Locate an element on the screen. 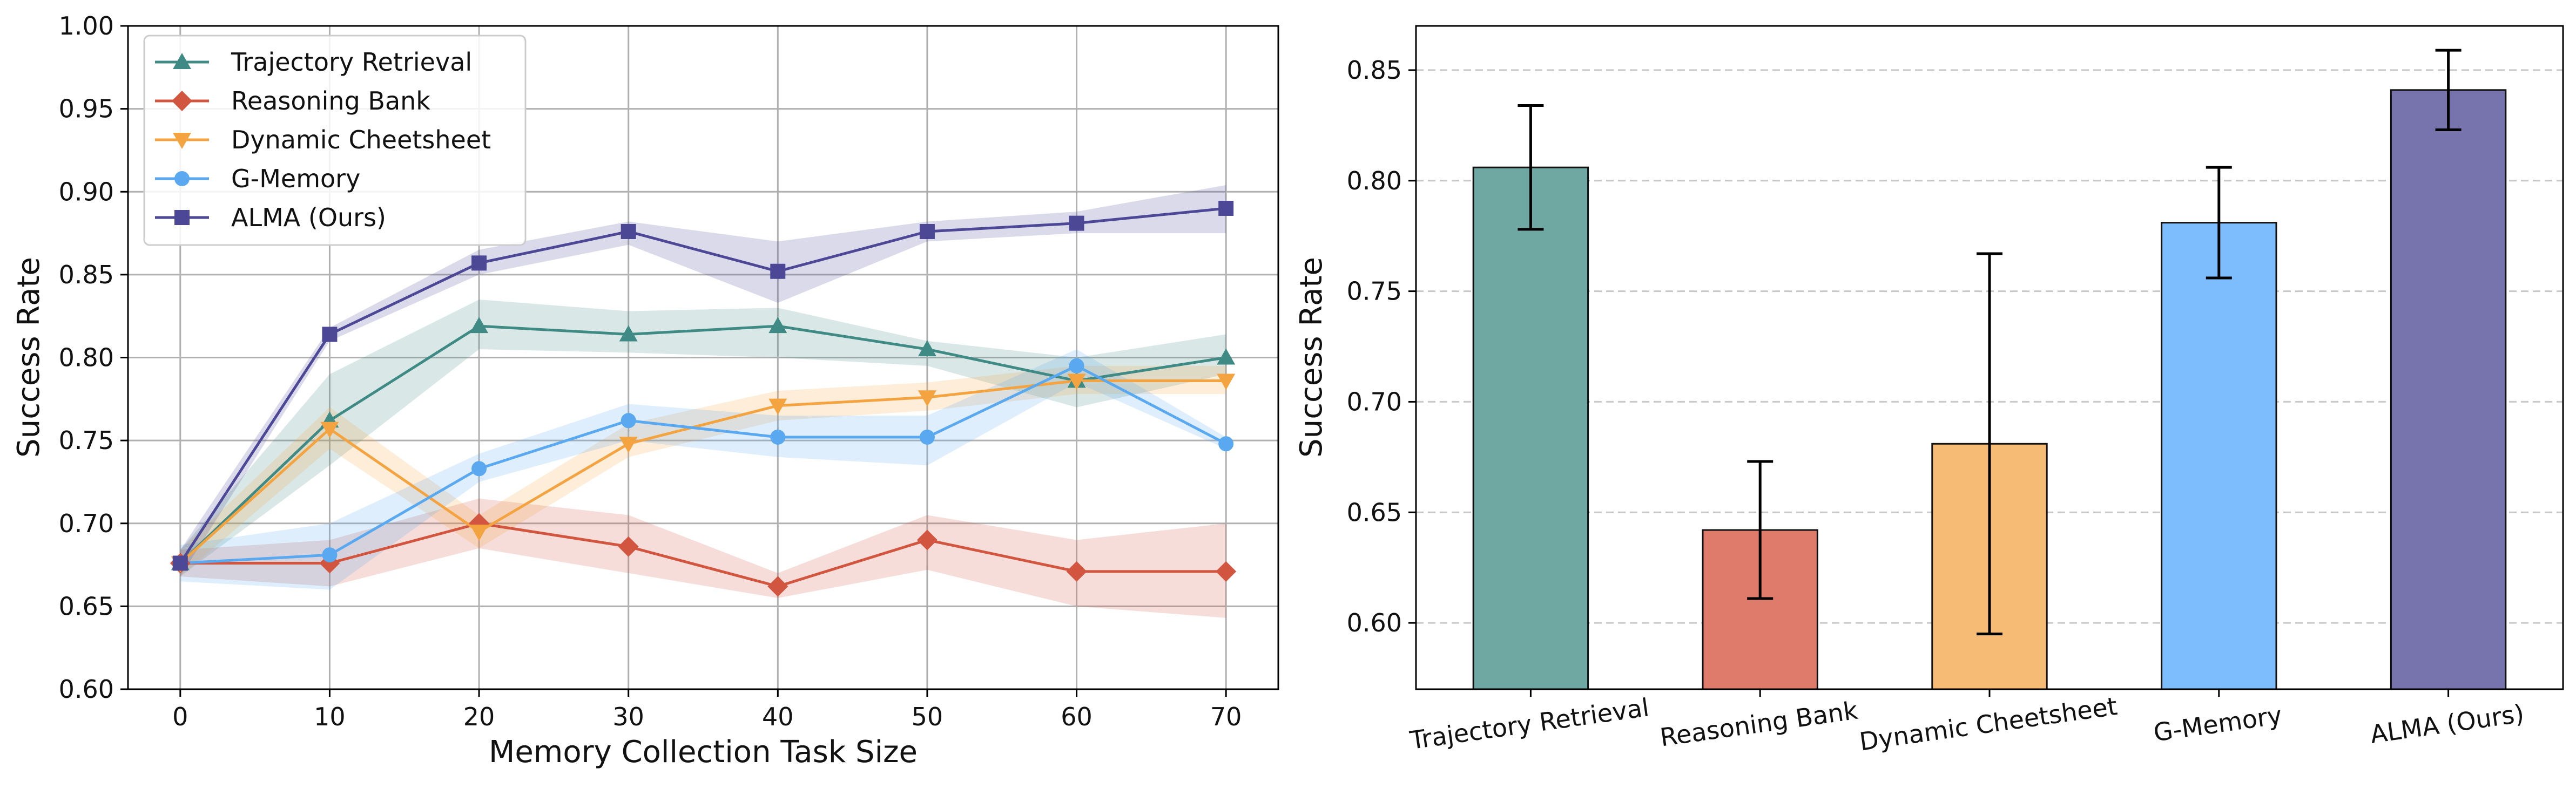  left-y-tick-label: 0.70 is located at coordinates (86, 523).